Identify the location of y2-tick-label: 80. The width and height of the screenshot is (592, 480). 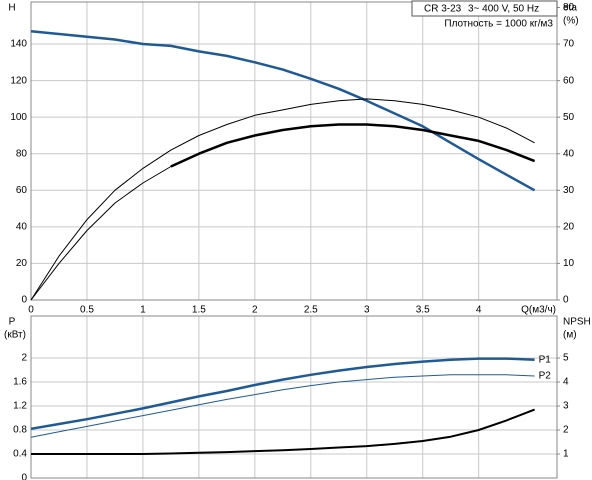
(569, 7).